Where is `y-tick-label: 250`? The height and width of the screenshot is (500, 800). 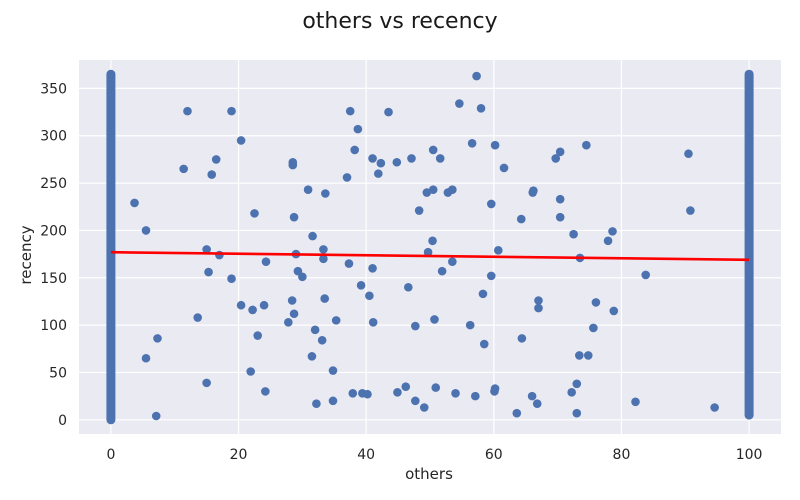
y-tick-label: 250 is located at coordinates (53, 184).